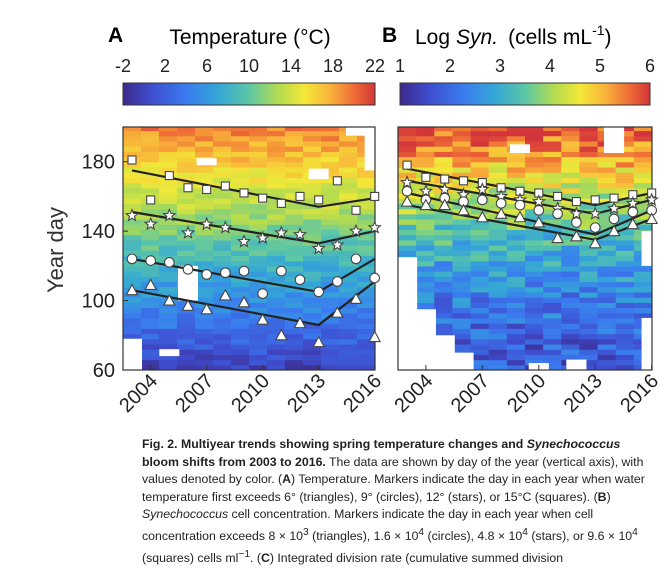 This screenshot has height=581, width=660. Describe the element at coordinates (165, 66) in the screenshot. I see `colorbar-a-tick-label: 2` at that location.